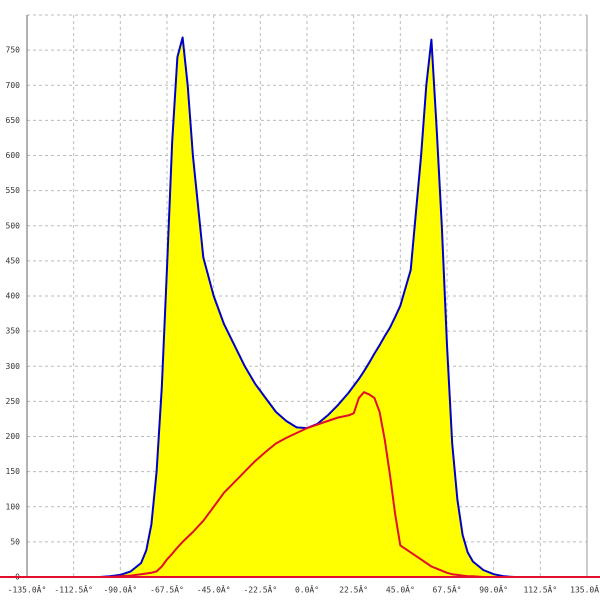 The height and width of the screenshot is (600, 600). What do you see at coordinates (585, 589) in the screenshot?
I see `x-tick-label: 135.0Â°` at bounding box center [585, 589].